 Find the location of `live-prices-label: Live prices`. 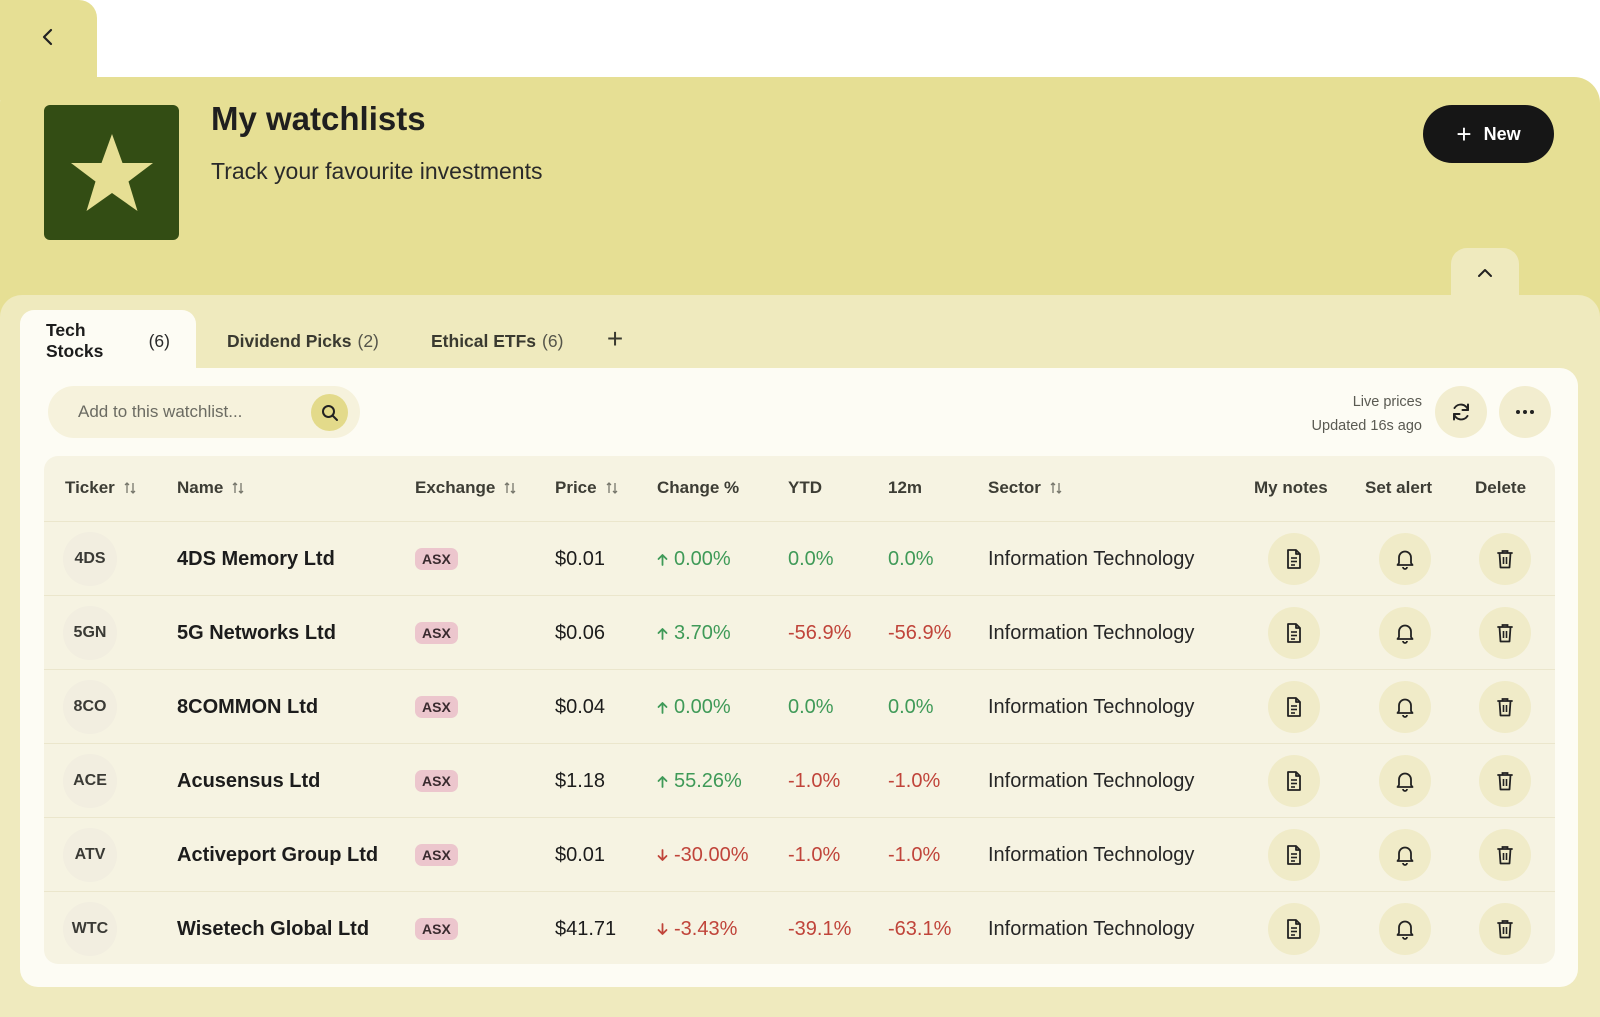

live-prices-label: Live prices is located at coordinates (1387, 402).